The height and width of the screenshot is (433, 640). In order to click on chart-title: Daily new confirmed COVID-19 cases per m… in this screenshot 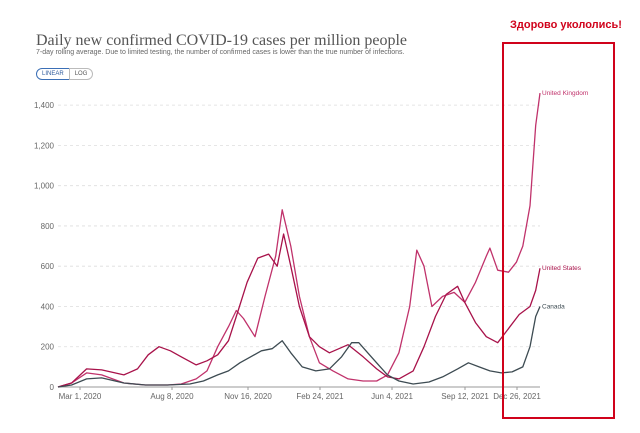, I will do `click(222, 40)`.